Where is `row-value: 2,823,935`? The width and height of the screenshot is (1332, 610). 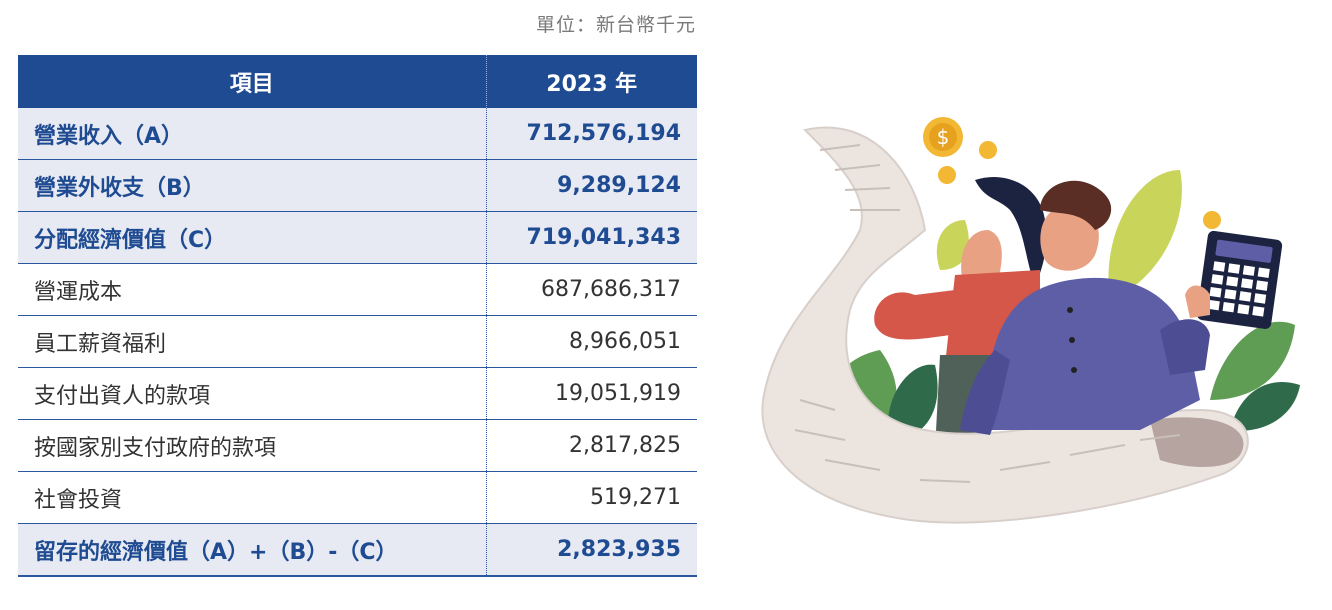
row-value: 2,823,935 is located at coordinates (591, 550).